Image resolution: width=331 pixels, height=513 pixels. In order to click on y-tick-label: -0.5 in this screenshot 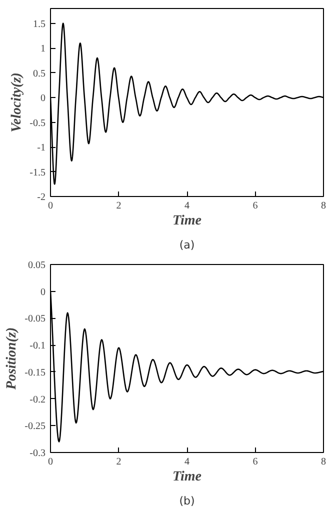, I will do `click(38, 123)`.